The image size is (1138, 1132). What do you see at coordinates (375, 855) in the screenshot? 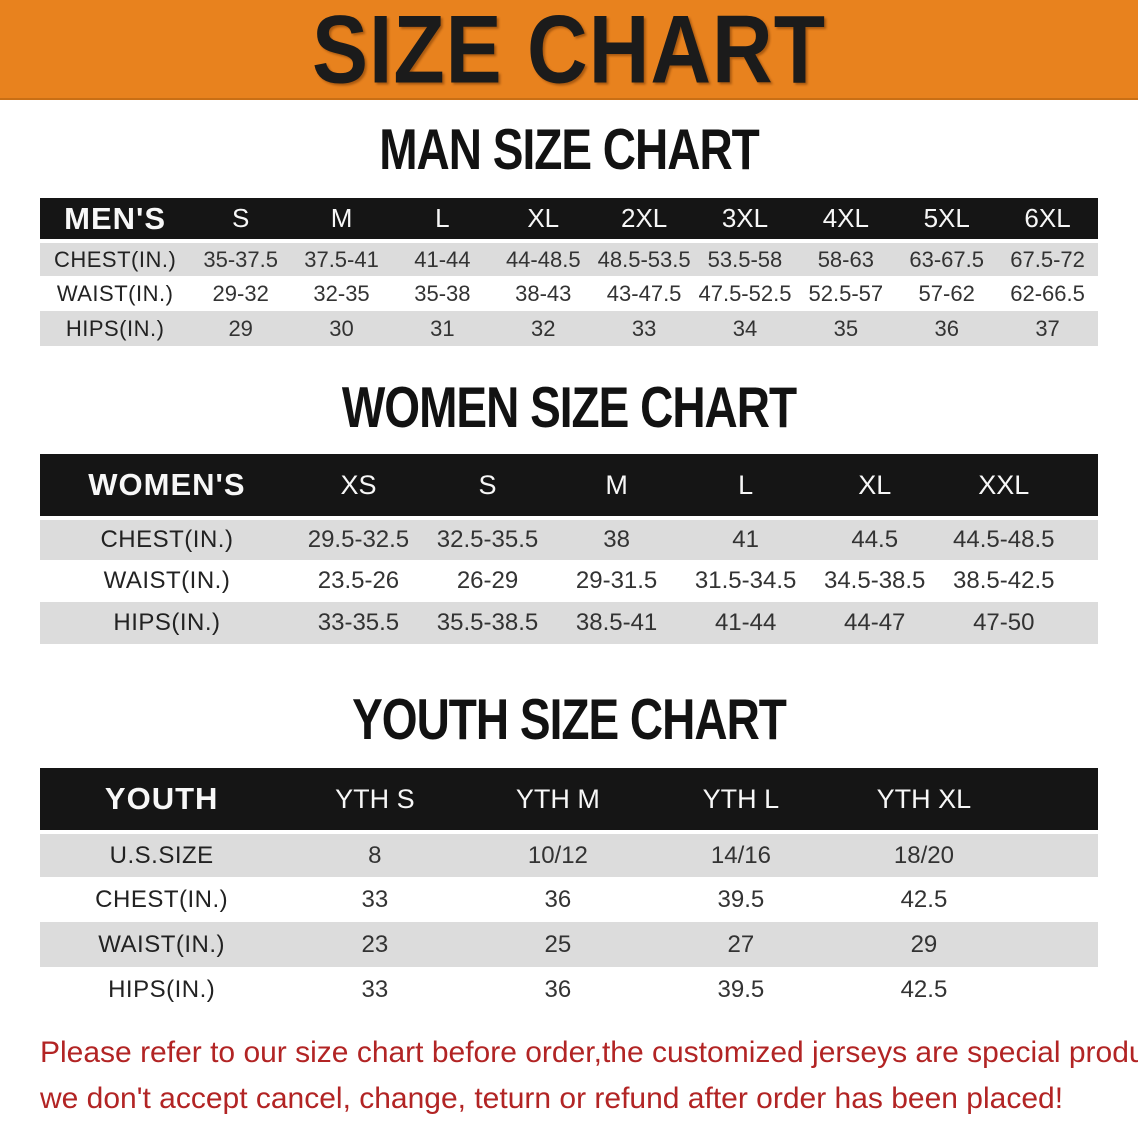
I see `size-value-cell: 8` at bounding box center [375, 855].